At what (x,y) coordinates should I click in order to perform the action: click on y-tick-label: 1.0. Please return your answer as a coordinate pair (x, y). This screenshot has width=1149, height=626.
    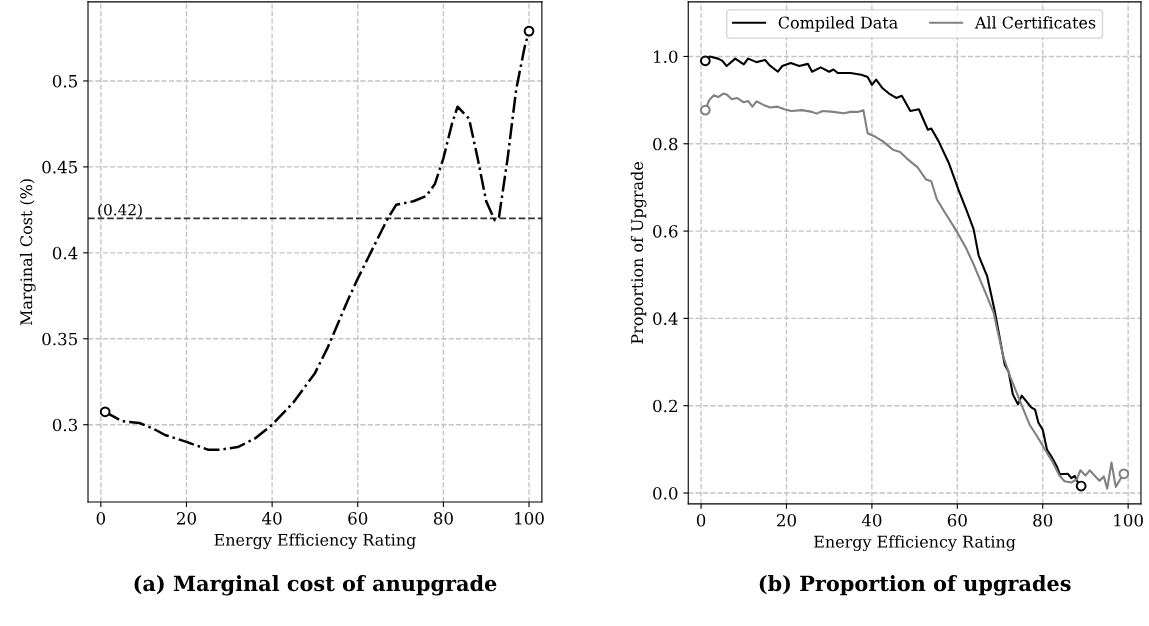
    Looking at the image, I should click on (666, 57).